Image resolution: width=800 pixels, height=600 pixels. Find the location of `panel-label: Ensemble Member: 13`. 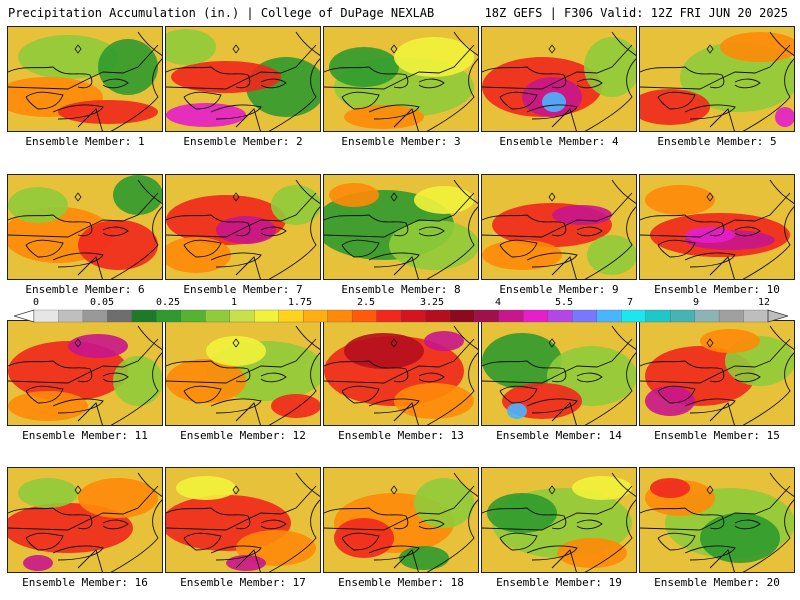

panel-label: Ensemble Member: 13 is located at coordinates (401, 435).